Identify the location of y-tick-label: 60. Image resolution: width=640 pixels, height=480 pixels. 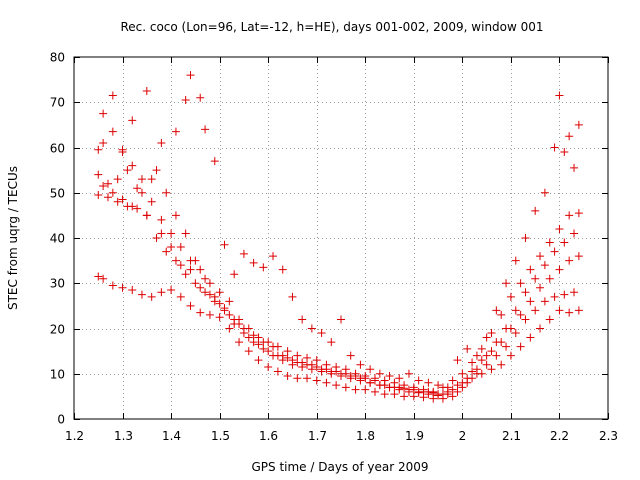
(57, 149).